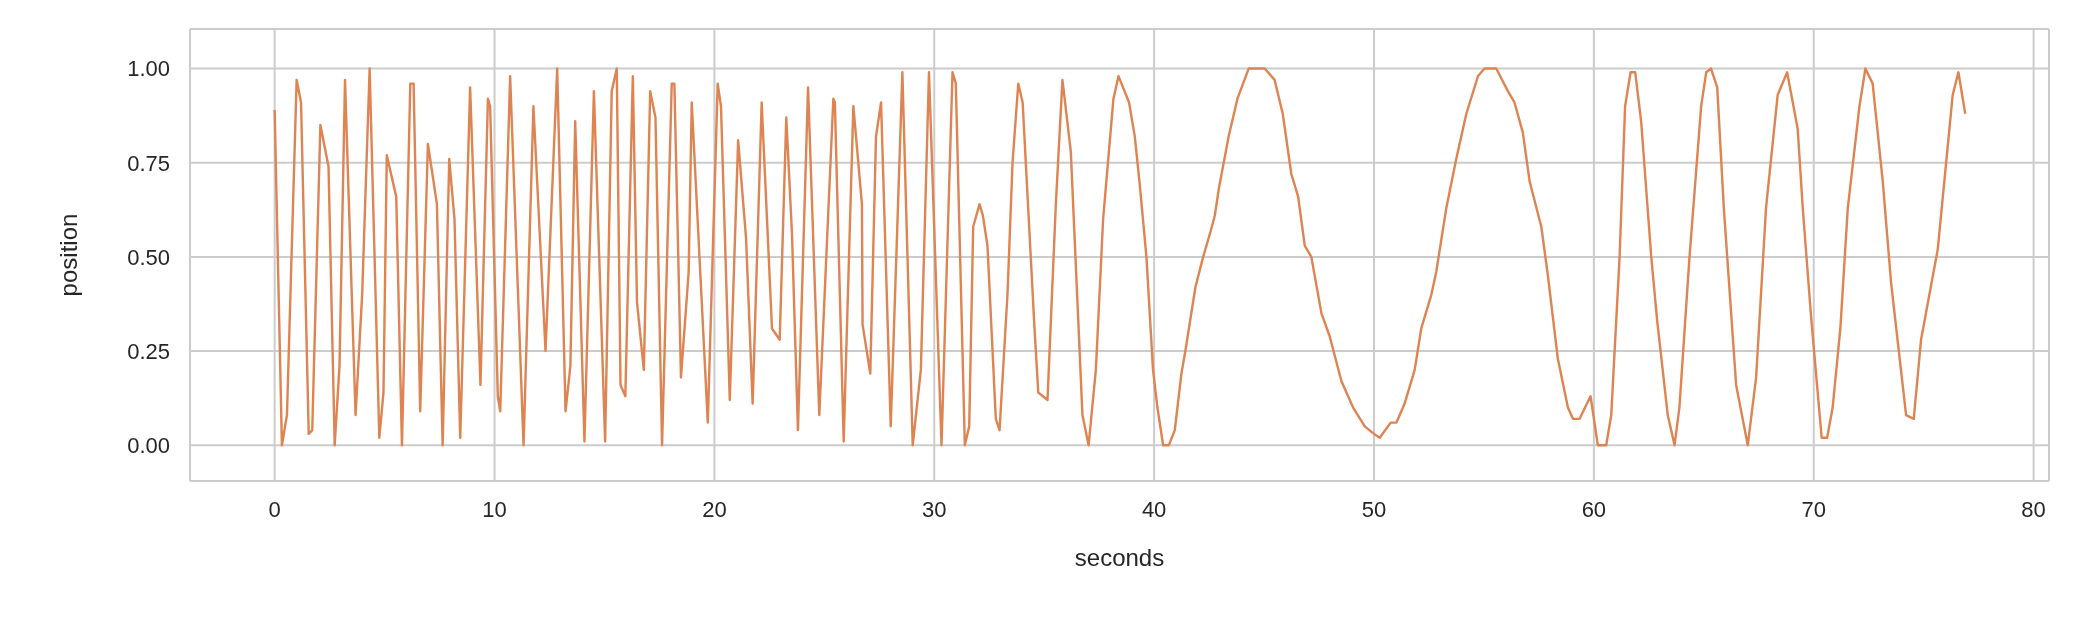 This screenshot has height=634, width=2082. I want to click on y-tick-label: 0.75, so click(148, 163).